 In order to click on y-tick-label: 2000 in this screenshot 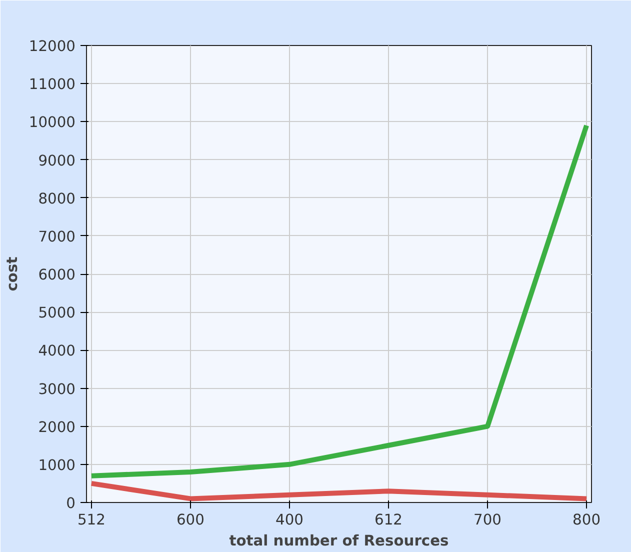, I will do `click(57, 427)`.